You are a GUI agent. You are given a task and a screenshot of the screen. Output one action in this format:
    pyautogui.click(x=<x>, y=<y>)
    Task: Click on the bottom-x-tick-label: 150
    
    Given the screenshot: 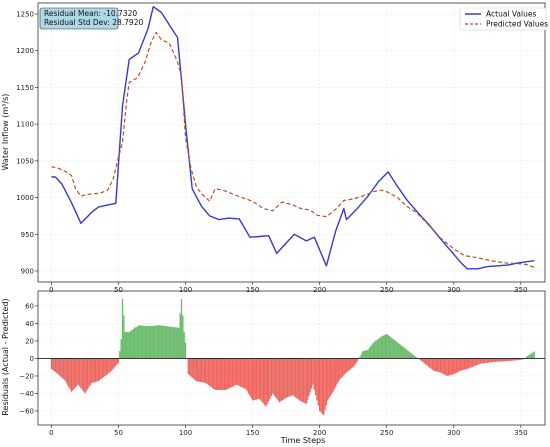 What is the action you would take?
    pyautogui.click(x=252, y=433)
    